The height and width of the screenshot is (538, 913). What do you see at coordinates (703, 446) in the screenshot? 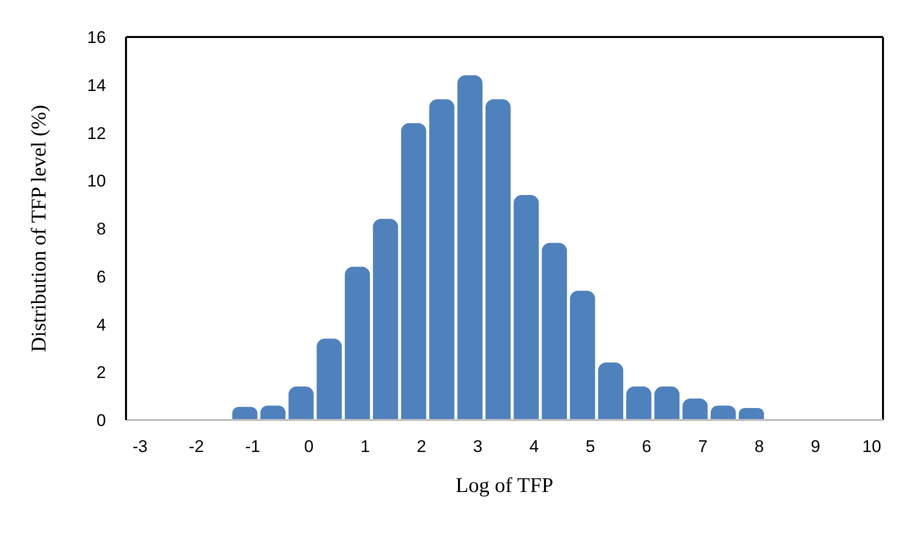
I see `x-tick-label: 7` at bounding box center [703, 446].